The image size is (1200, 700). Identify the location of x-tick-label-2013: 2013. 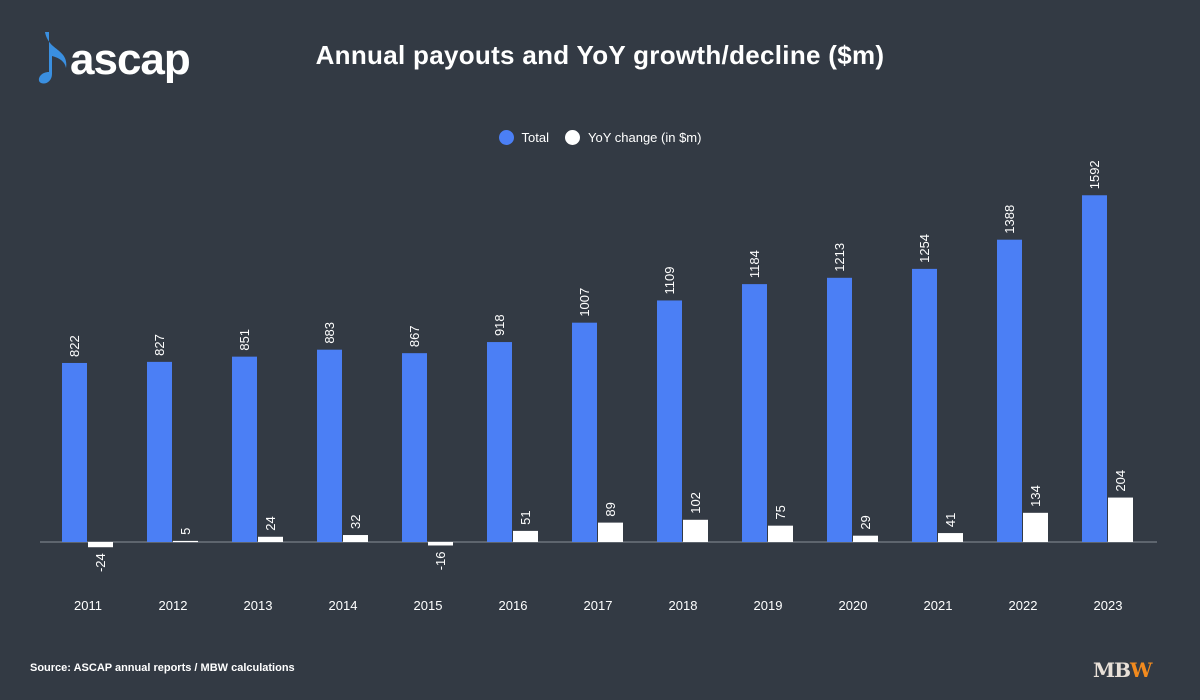
(258, 605).